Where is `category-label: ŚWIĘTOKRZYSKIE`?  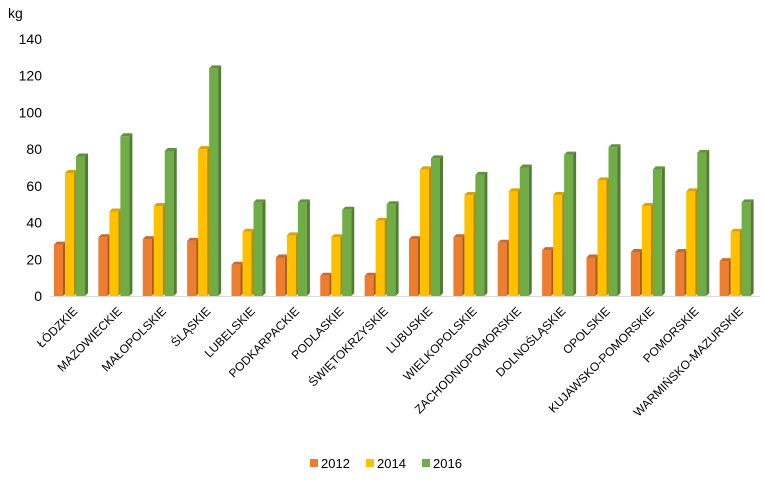 category-label: ŚWIĘTOKRZYSKIE is located at coordinates (348, 347).